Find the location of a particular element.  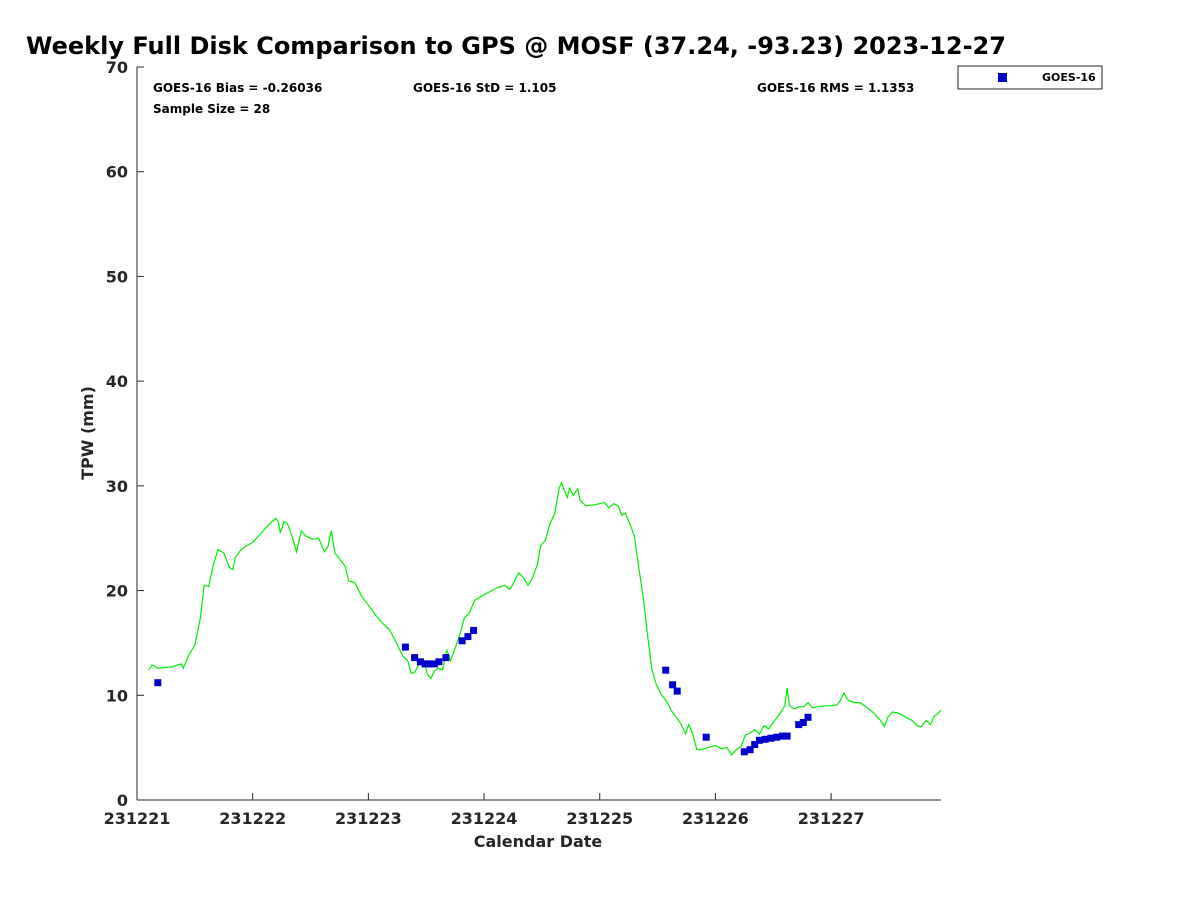

x-tick-label: 231226 is located at coordinates (715, 818).